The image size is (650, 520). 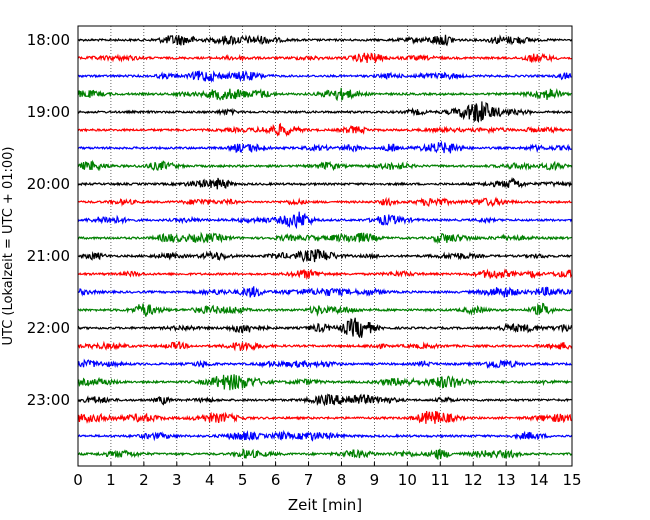 What do you see at coordinates (325, 505) in the screenshot?
I see `x-axis-label: Zeit [min]` at bounding box center [325, 505].